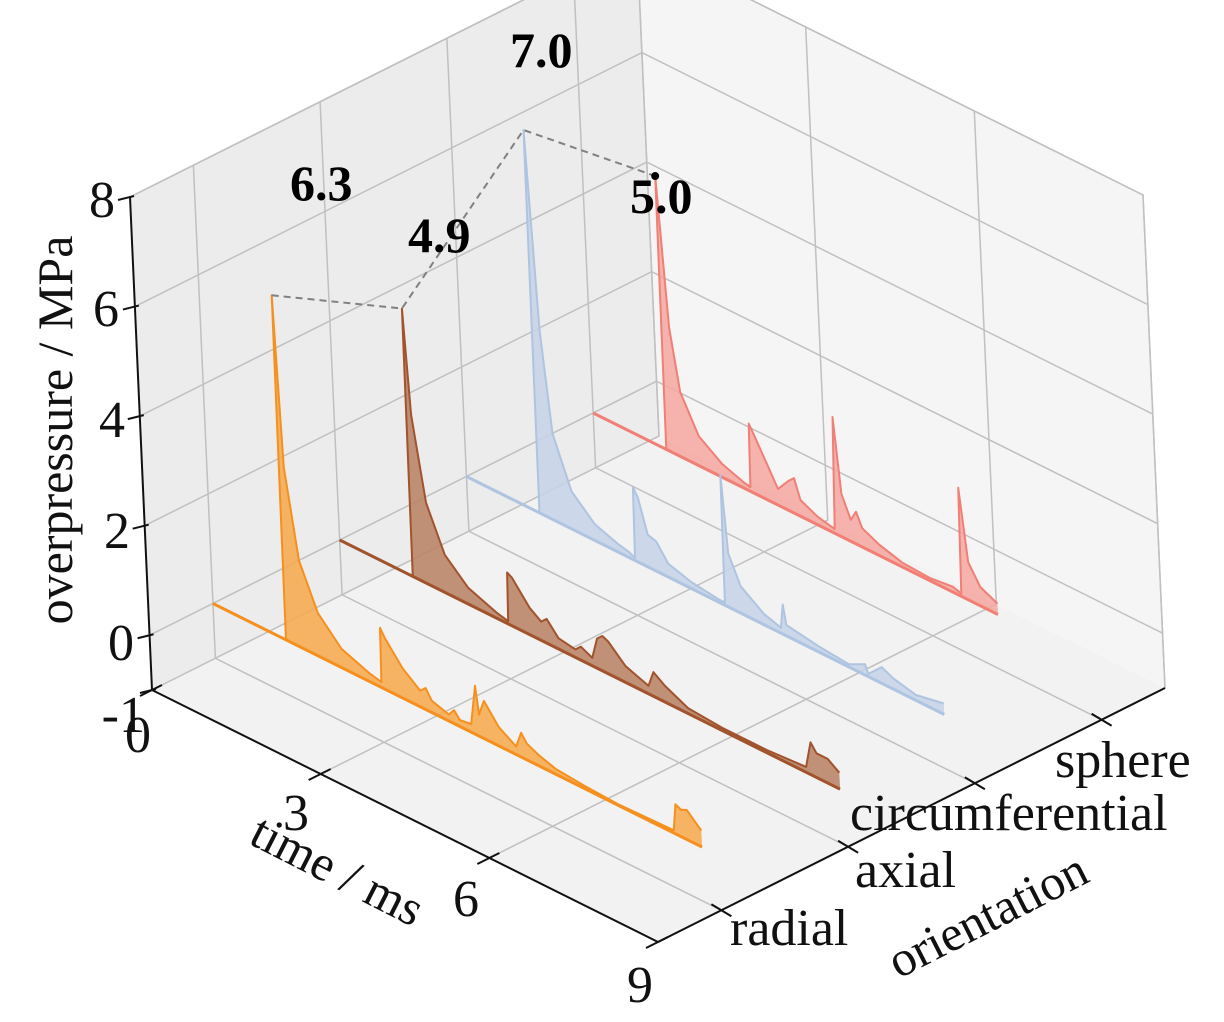 The width and height of the screenshot is (1224, 1022). I want to click on baseline-sphere, so click(795, 513).